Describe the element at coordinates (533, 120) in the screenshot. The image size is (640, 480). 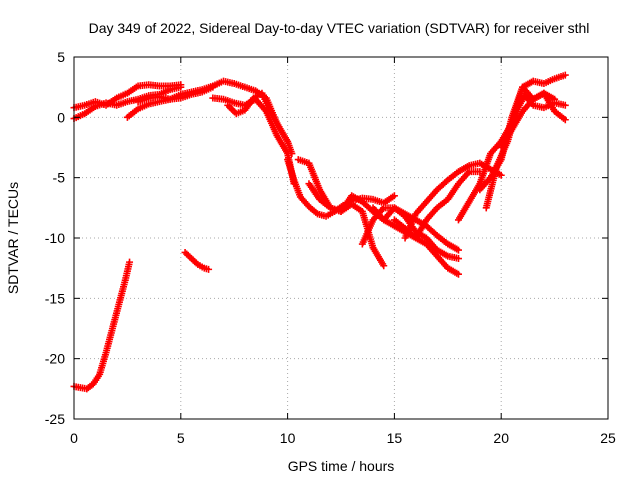
I see `series-s19` at that location.